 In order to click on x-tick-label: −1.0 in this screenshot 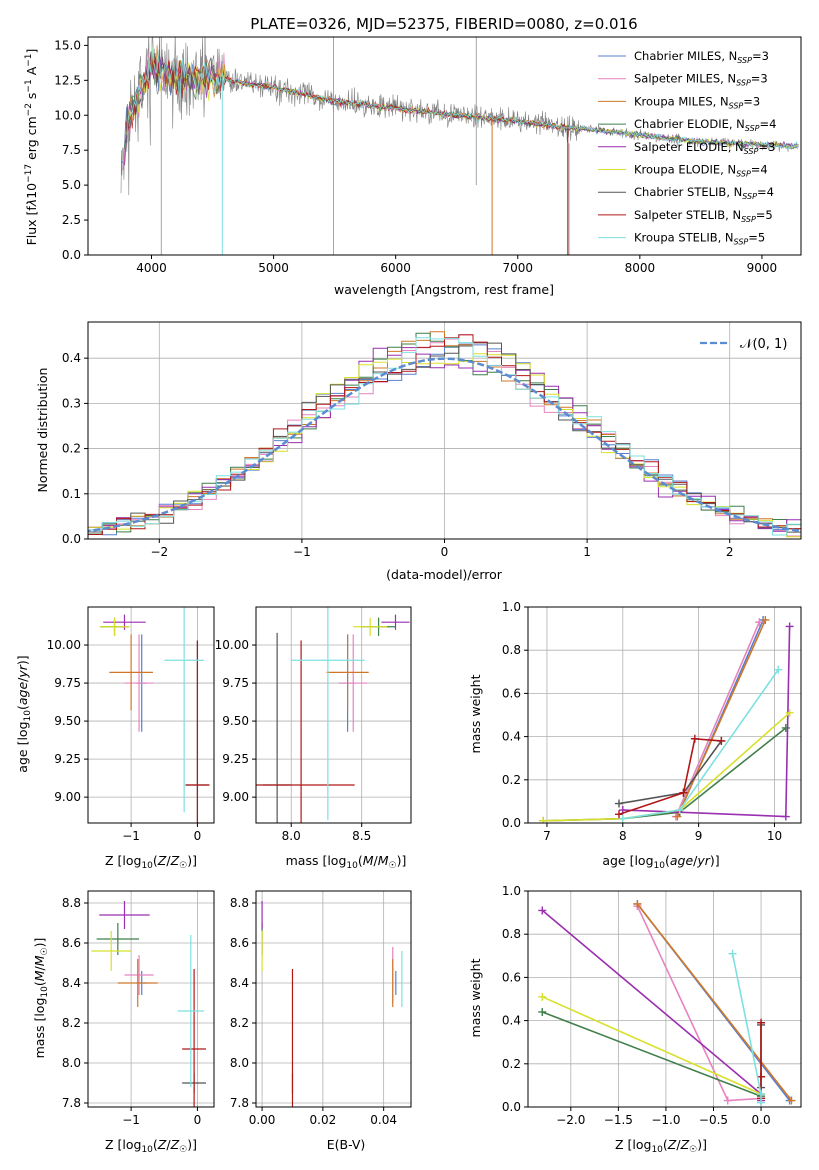, I will do `click(665, 1120)`.